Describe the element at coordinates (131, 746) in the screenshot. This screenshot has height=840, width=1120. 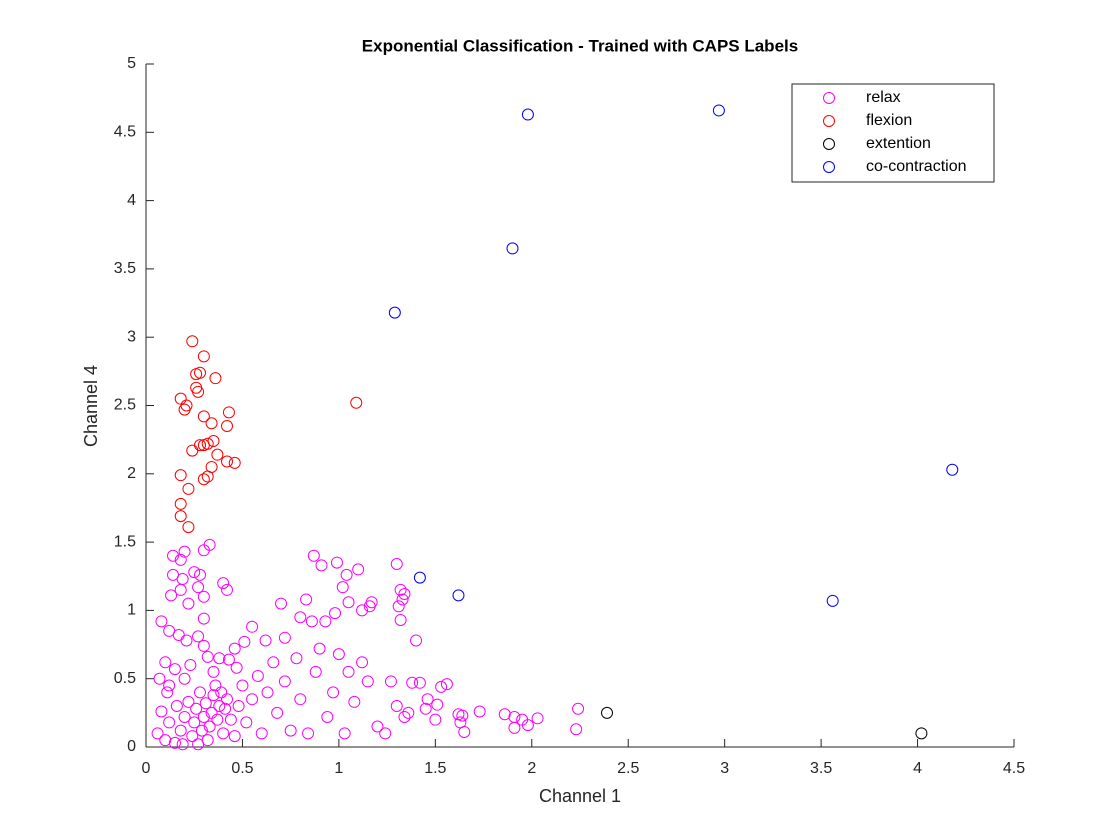
I see `y-tick-label: 0` at that location.